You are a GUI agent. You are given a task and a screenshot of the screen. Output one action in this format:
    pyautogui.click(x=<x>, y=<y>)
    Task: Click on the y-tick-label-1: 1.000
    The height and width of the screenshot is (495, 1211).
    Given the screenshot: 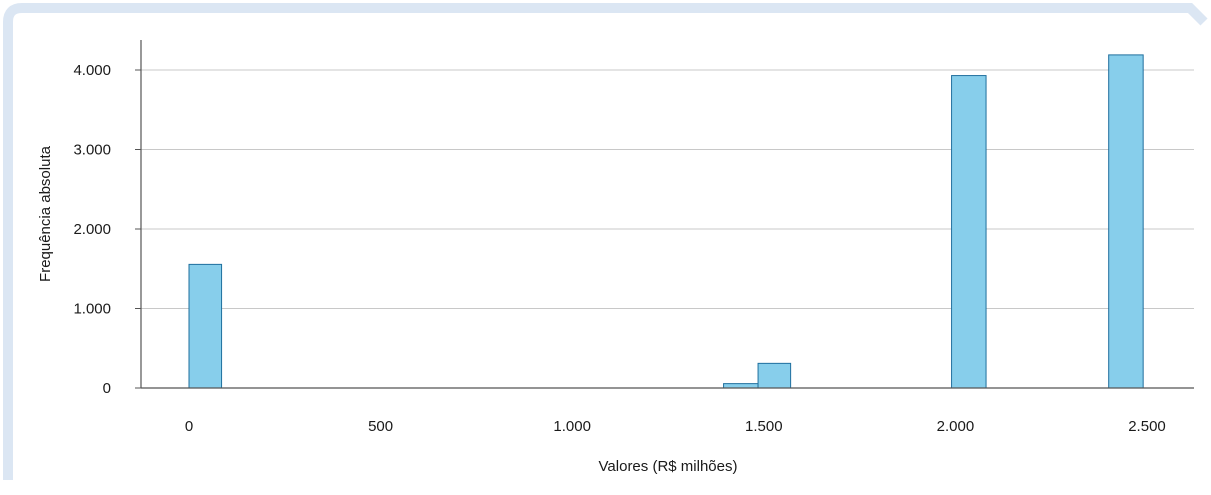 What is the action you would take?
    pyautogui.click(x=92, y=309)
    